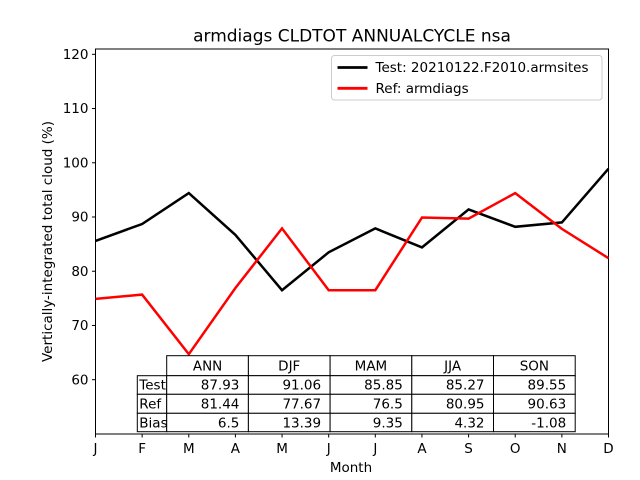 This screenshot has height=480, width=640. I want to click on table-value: 81.44, so click(220, 404).